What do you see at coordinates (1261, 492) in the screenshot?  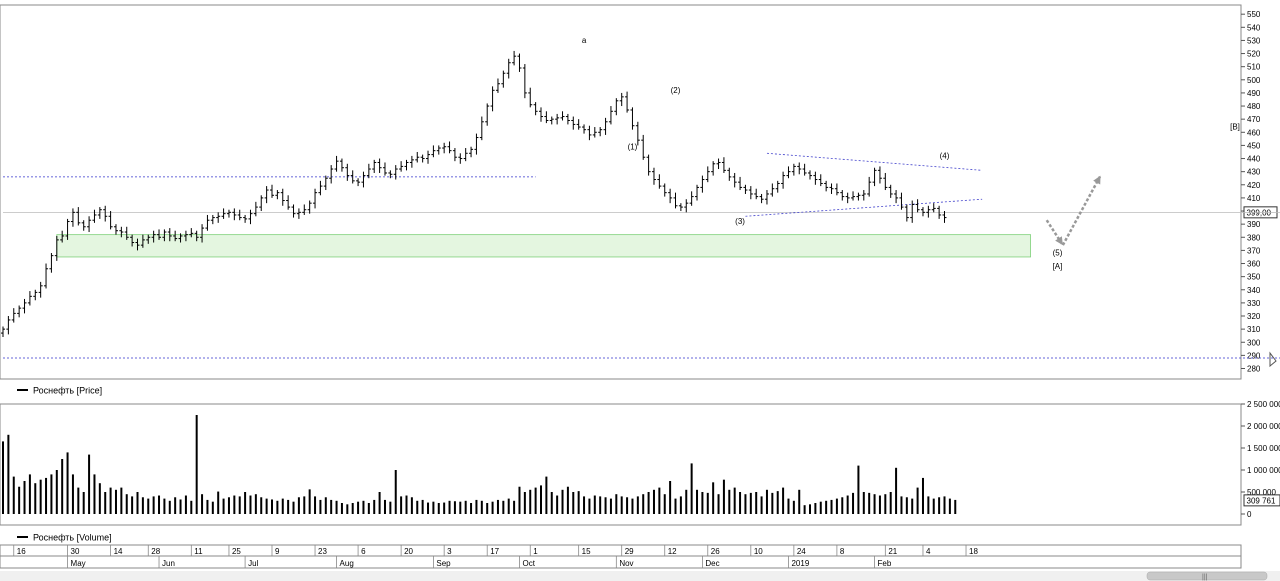 I see `volume-tick-label: 500 000` at bounding box center [1261, 492].